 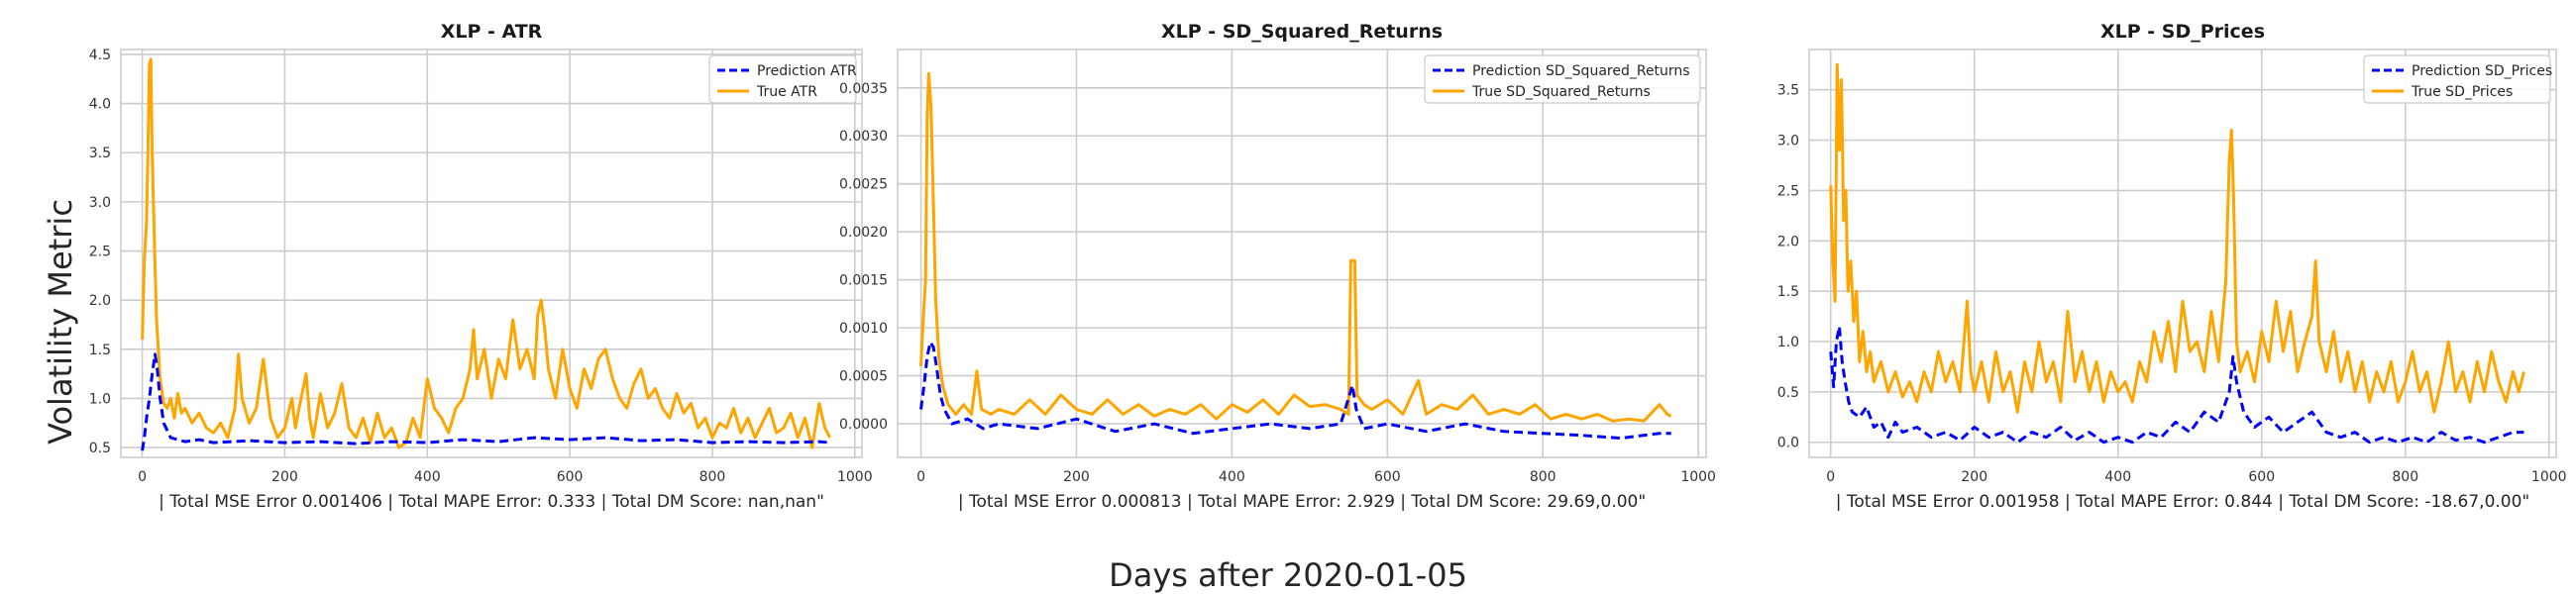 What do you see at coordinates (786, 92) in the screenshot?
I see `legend-label: True ATR` at bounding box center [786, 92].